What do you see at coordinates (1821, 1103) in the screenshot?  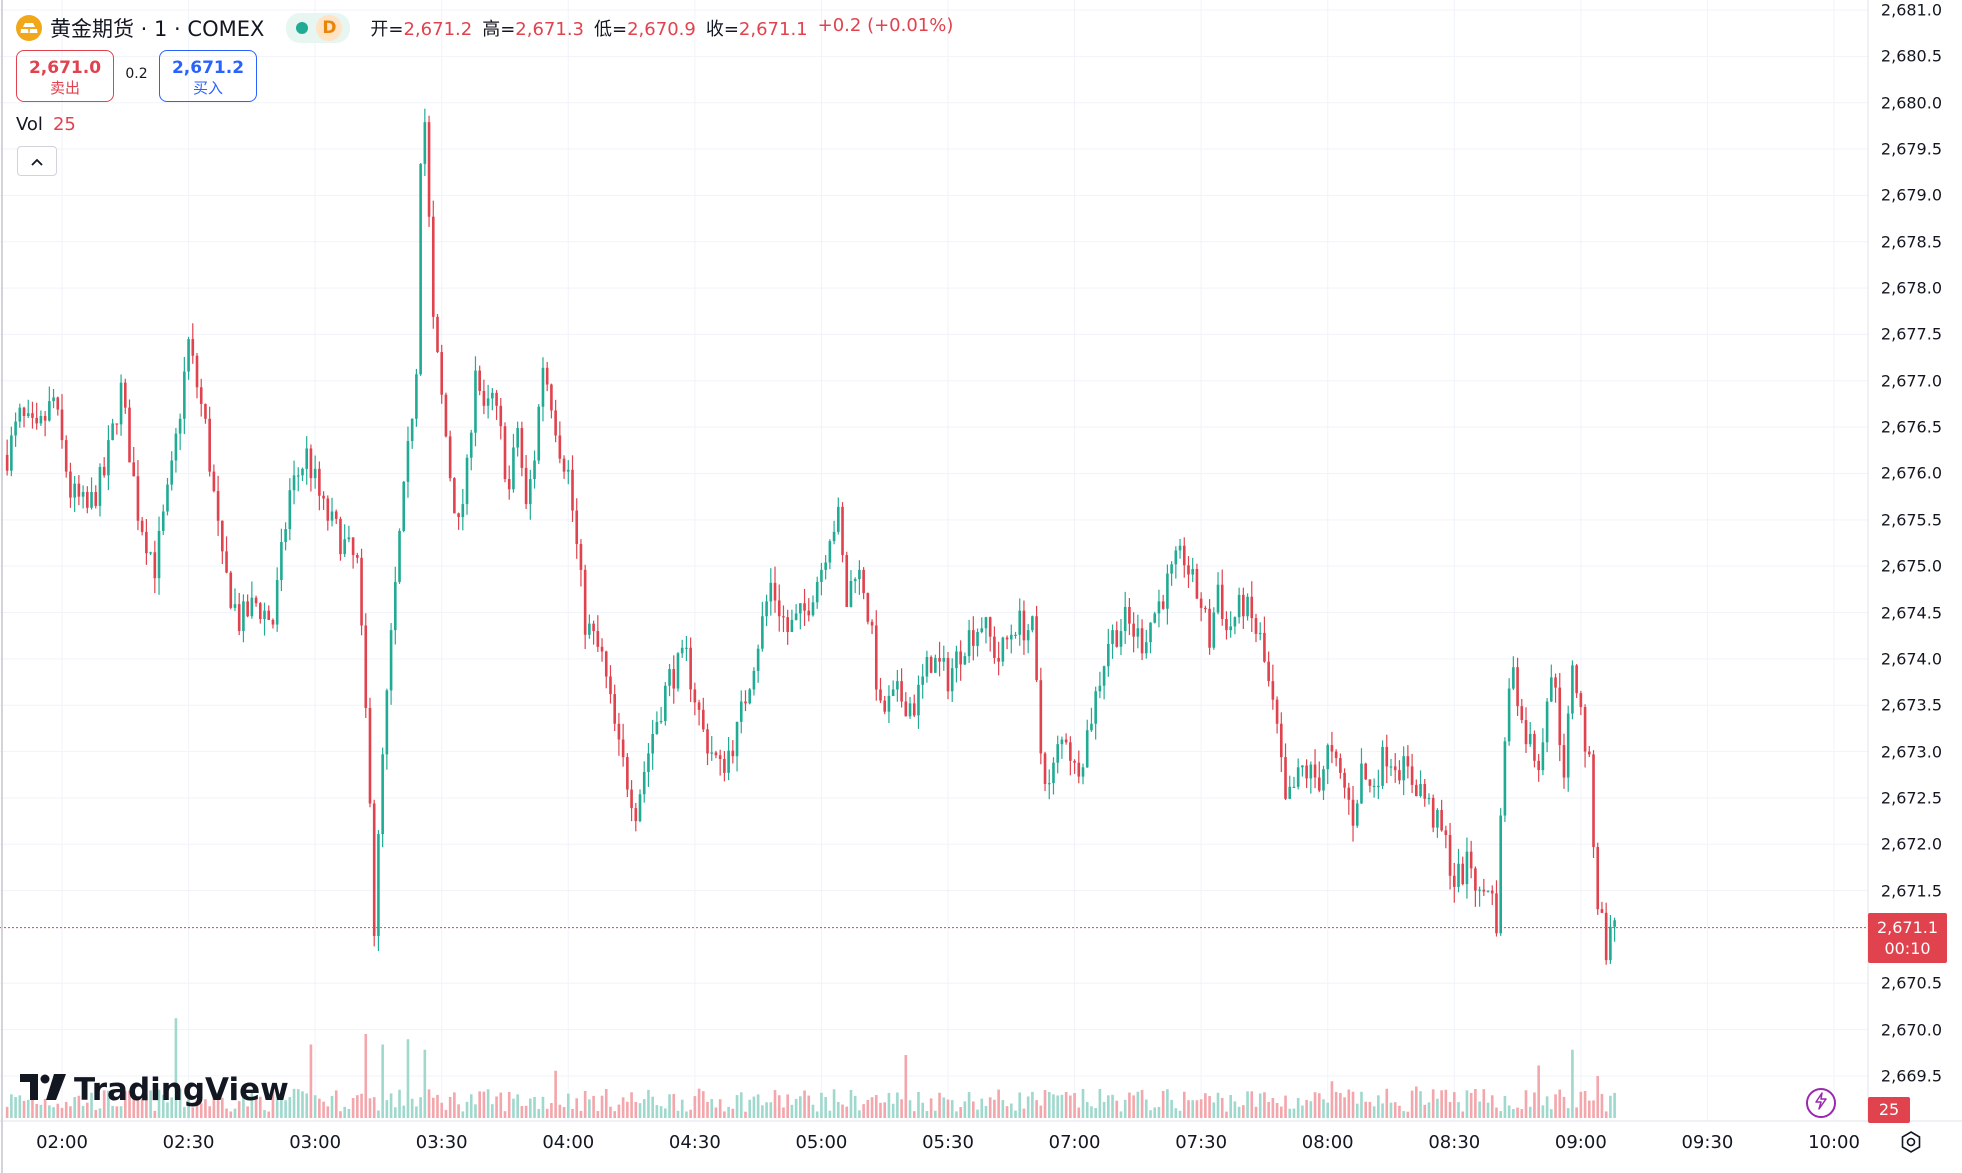 I see `flash-alert-button` at bounding box center [1821, 1103].